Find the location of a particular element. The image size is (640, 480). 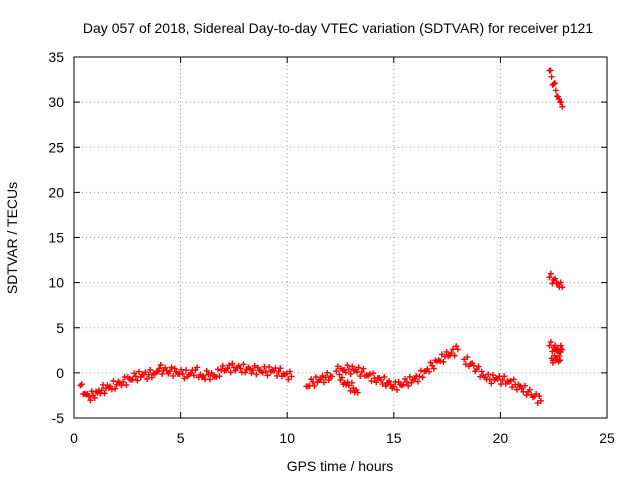

x-tick-label: 5 is located at coordinates (181, 438).